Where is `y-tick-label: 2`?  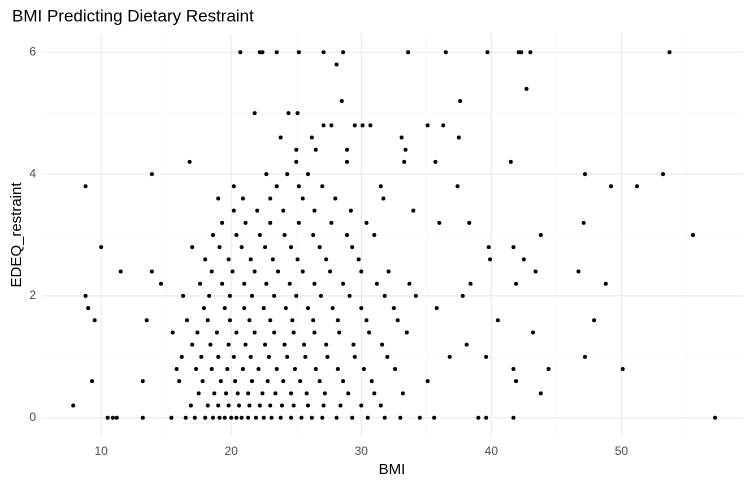 y-tick-label: 2 is located at coordinates (32, 295).